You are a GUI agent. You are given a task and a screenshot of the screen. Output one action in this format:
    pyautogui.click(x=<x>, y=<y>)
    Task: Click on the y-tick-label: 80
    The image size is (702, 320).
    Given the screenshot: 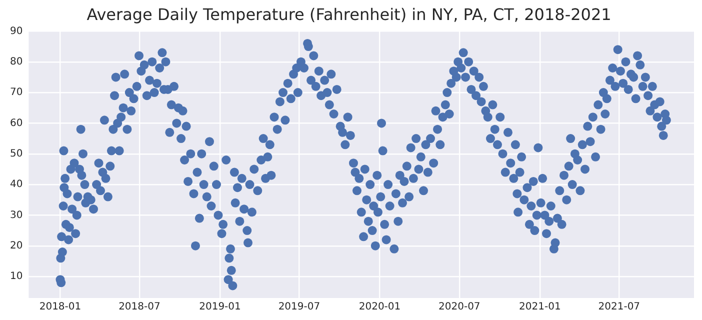 What is the action you would take?
    pyautogui.click(x=16, y=62)
    